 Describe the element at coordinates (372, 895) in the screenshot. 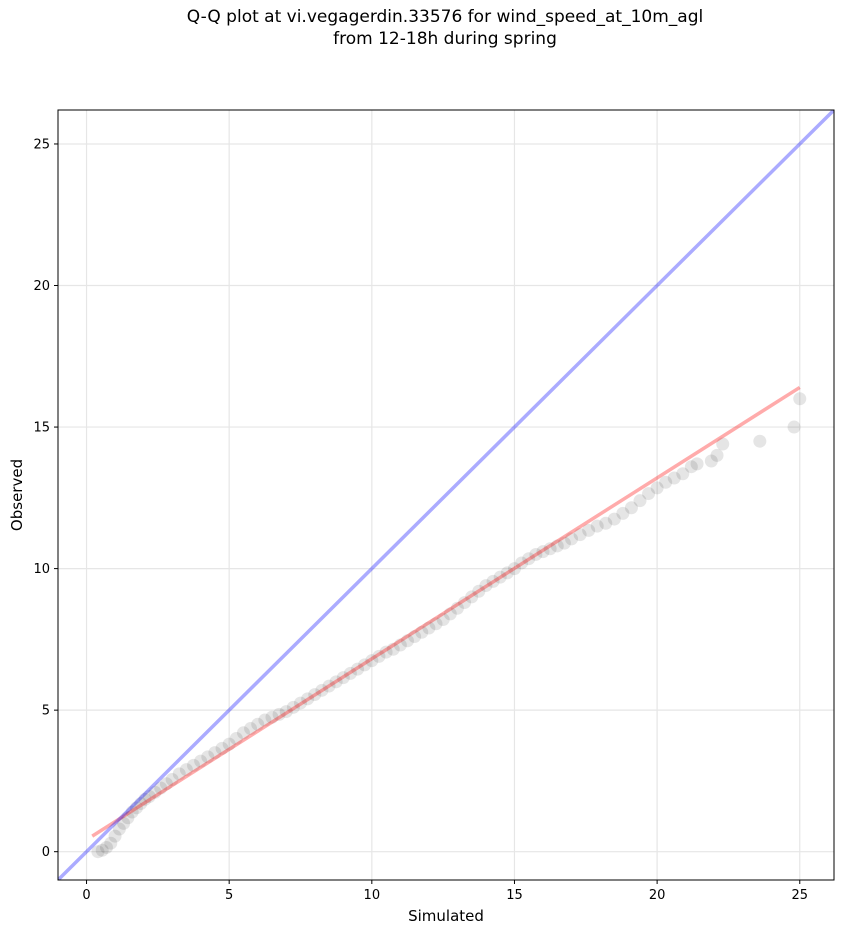

I see `x-tick-label: 10` at that location.